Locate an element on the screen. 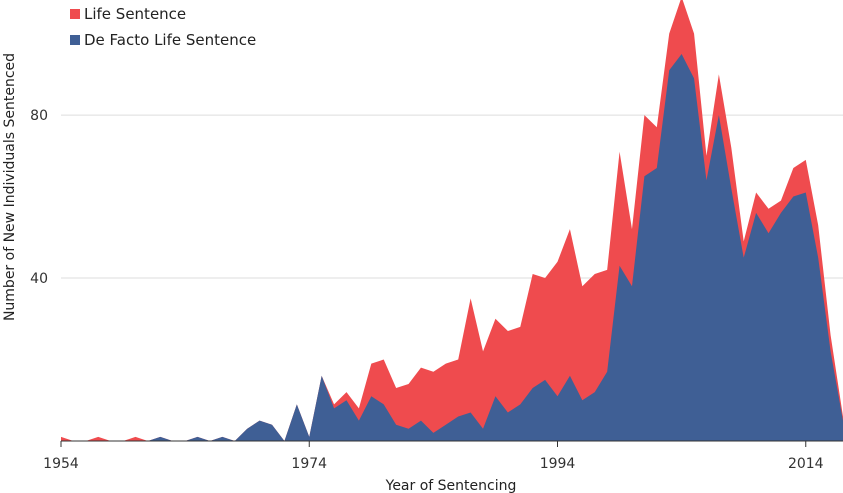 The width and height of the screenshot is (843, 493). y-axis-title: Number of New Individuals Sentenced is located at coordinates (10, 187).